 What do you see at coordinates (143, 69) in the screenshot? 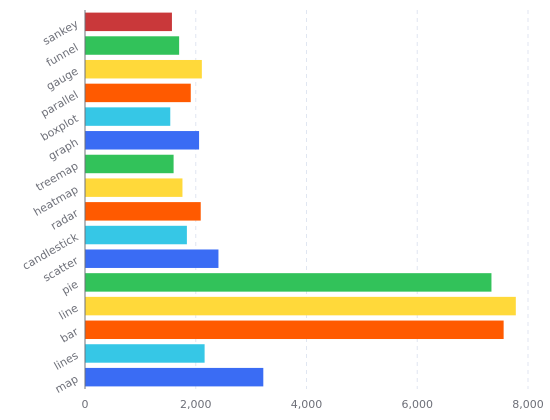
I see `bar-gauge` at bounding box center [143, 69].